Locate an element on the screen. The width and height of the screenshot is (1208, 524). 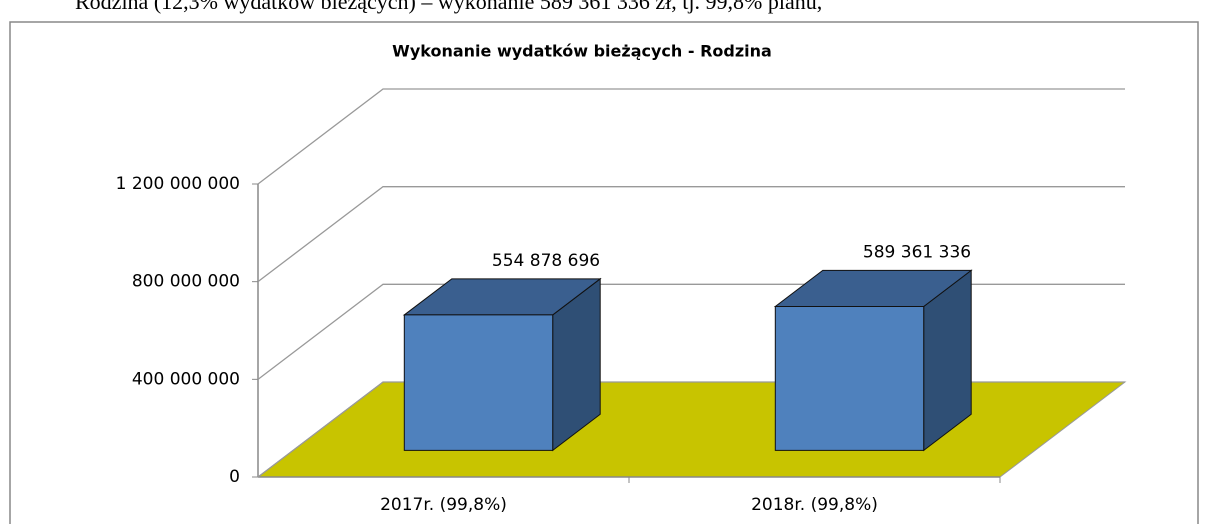
data-label: 589 361 336 is located at coordinates (917, 252).